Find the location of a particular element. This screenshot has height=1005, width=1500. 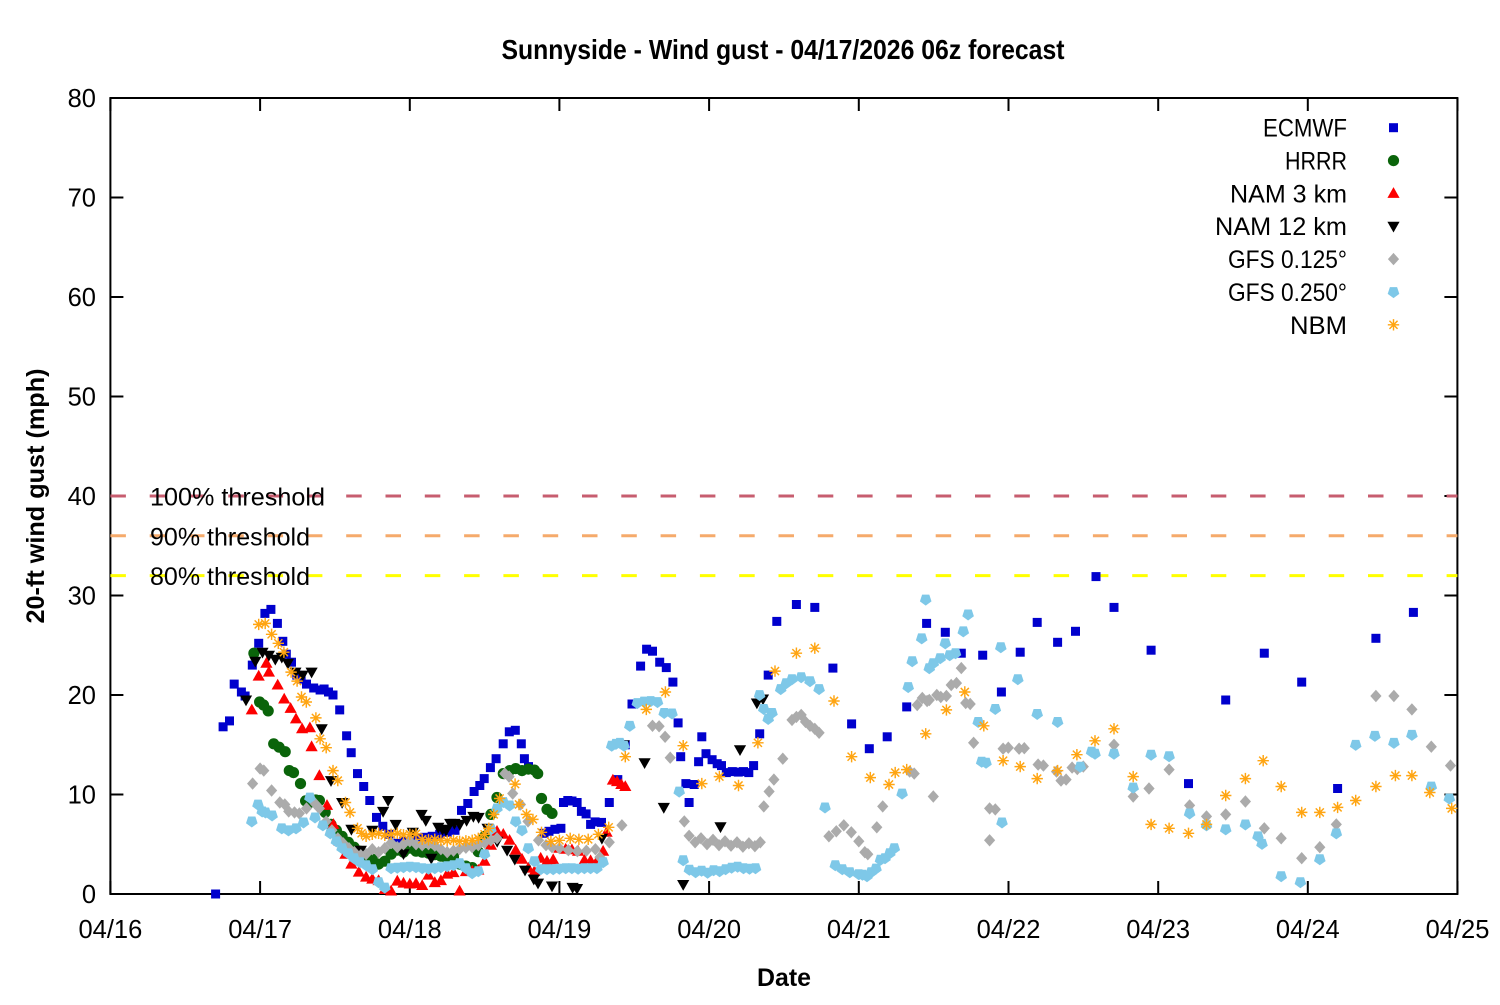

svg-text: 04/22 is located at coordinates (1009, 930).